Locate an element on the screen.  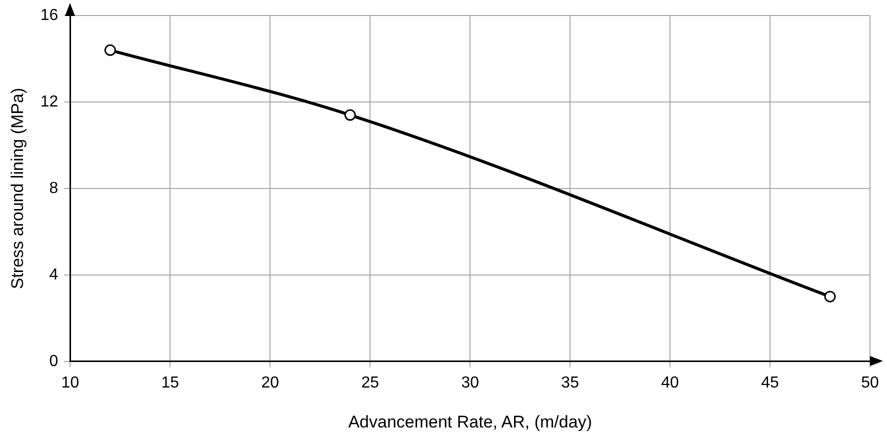
x-tick-label: 45 is located at coordinates (770, 383).